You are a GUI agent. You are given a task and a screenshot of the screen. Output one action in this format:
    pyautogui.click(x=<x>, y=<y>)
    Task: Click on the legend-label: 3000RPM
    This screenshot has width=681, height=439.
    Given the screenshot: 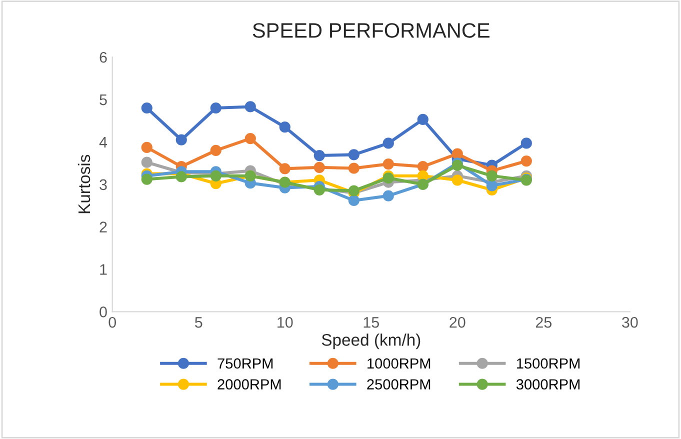 What is the action you would take?
    pyautogui.click(x=548, y=384)
    